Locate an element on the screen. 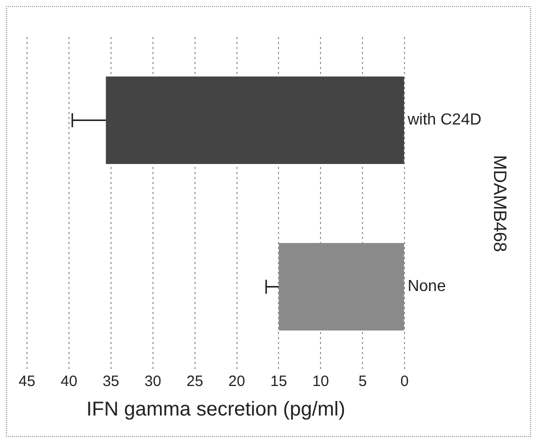 This screenshot has width=537, height=443. x-tick-label: 0 is located at coordinates (404, 381).